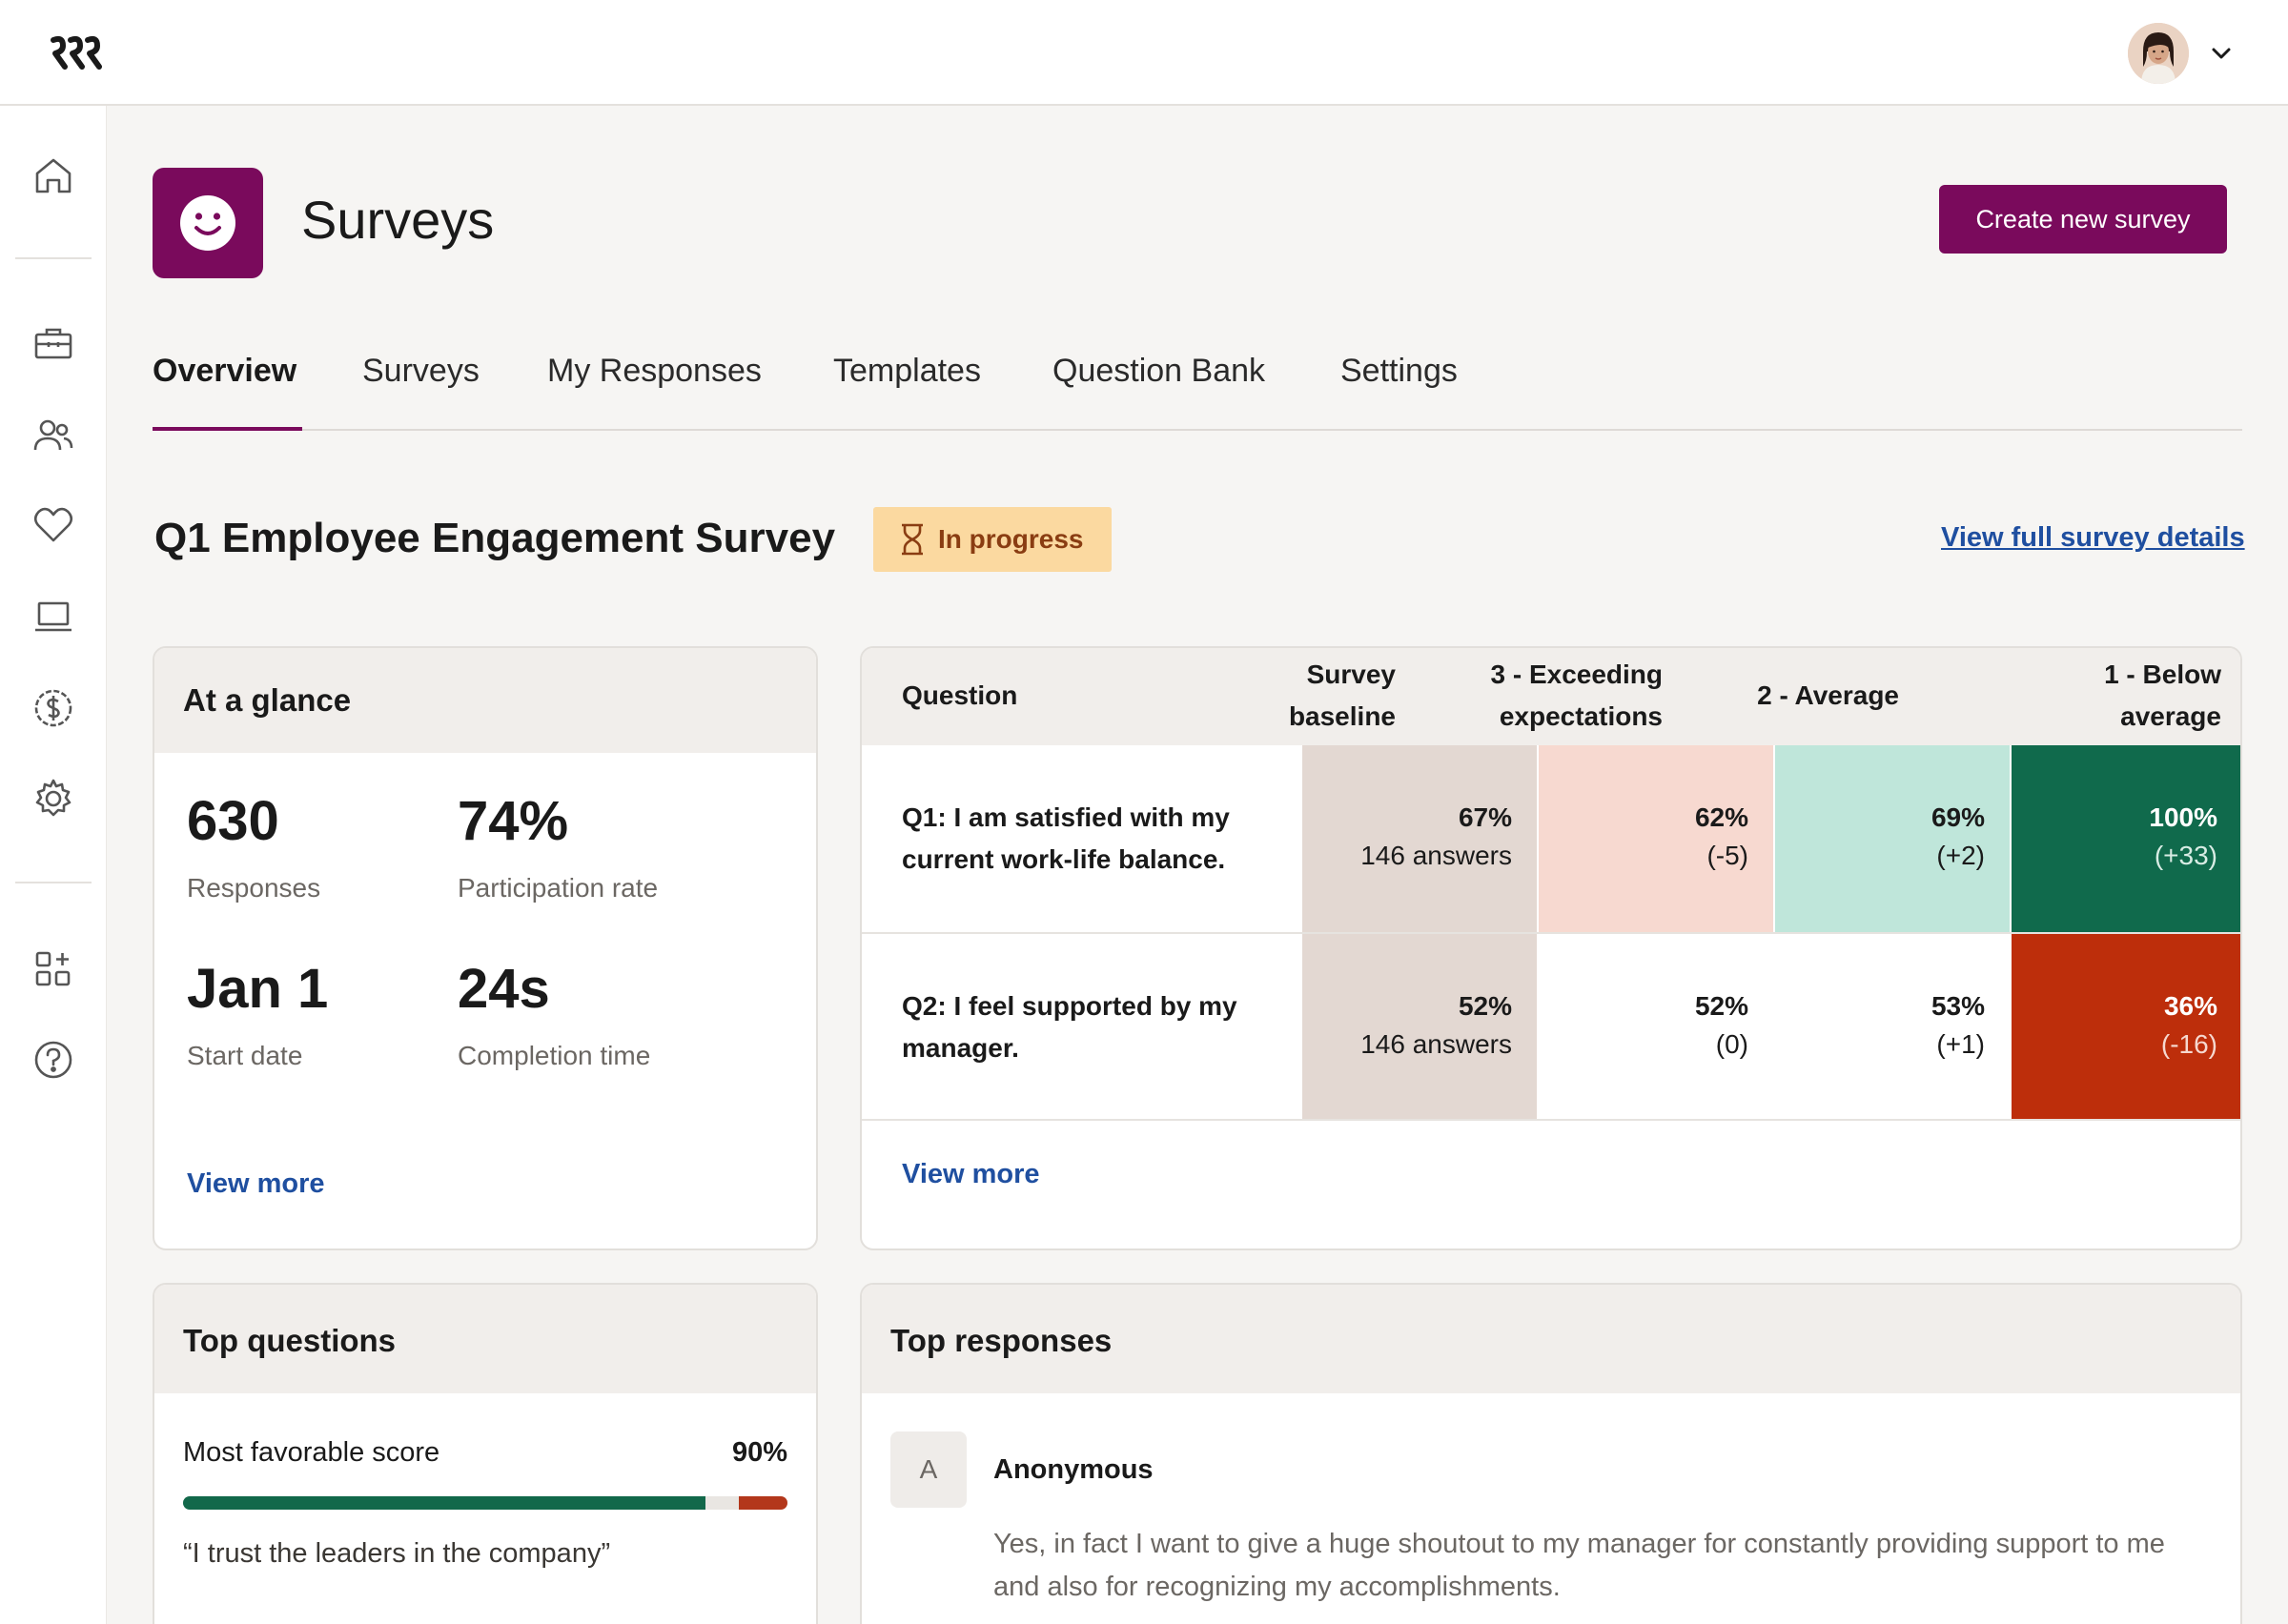  What do you see at coordinates (225, 371) in the screenshot?
I see `tab-overview: Overview` at bounding box center [225, 371].